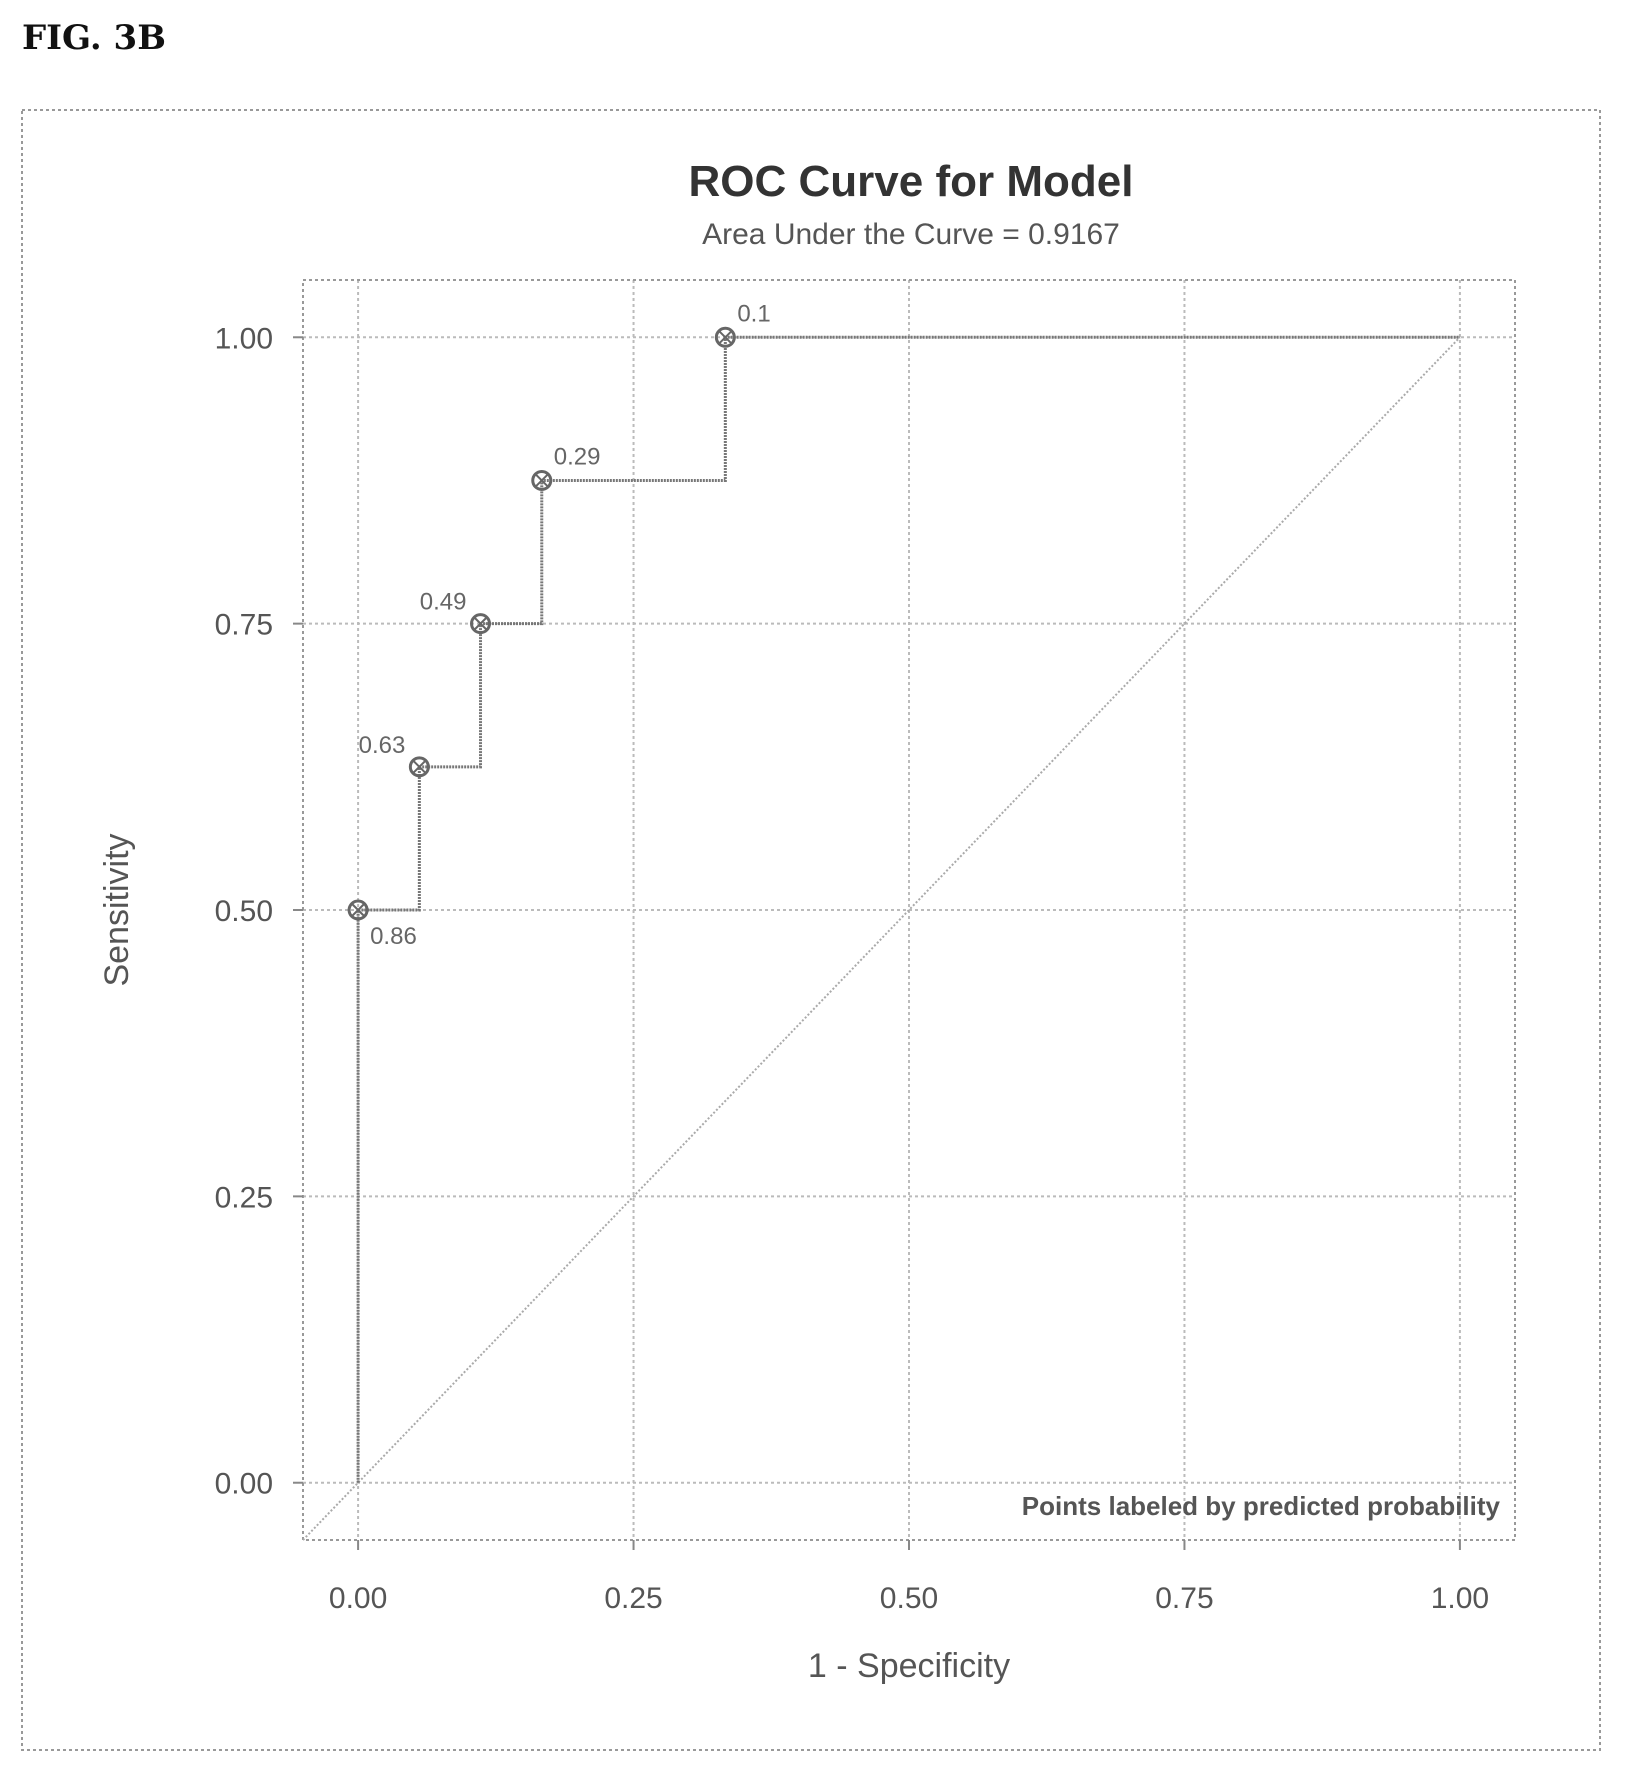  What do you see at coordinates (1460, 1598) in the screenshot?
I see `x-tick-label: 1.00` at bounding box center [1460, 1598].